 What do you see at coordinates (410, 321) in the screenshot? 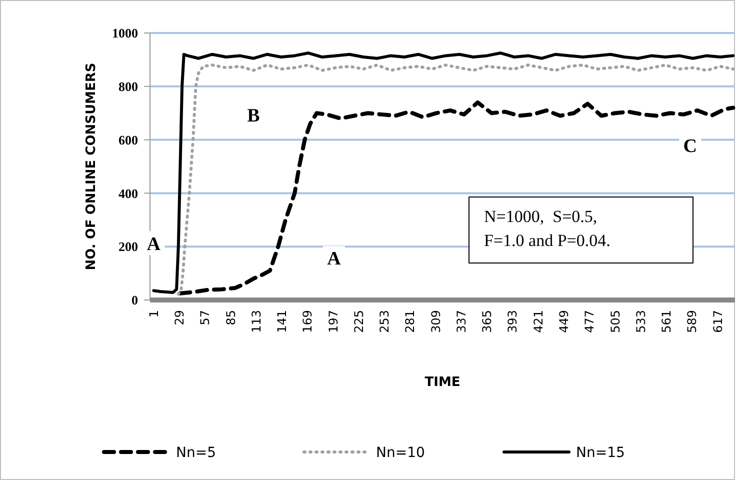
I see `x-tick-label: 281` at bounding box center [410, 321].